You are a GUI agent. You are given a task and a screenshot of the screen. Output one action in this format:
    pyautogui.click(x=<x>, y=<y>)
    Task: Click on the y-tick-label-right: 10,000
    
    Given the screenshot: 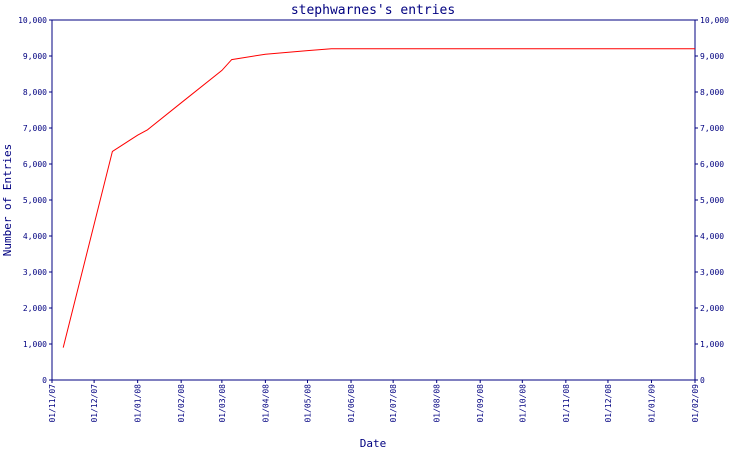 What is the action you would take?
    pyautogui.click(x=714, y=20)
    